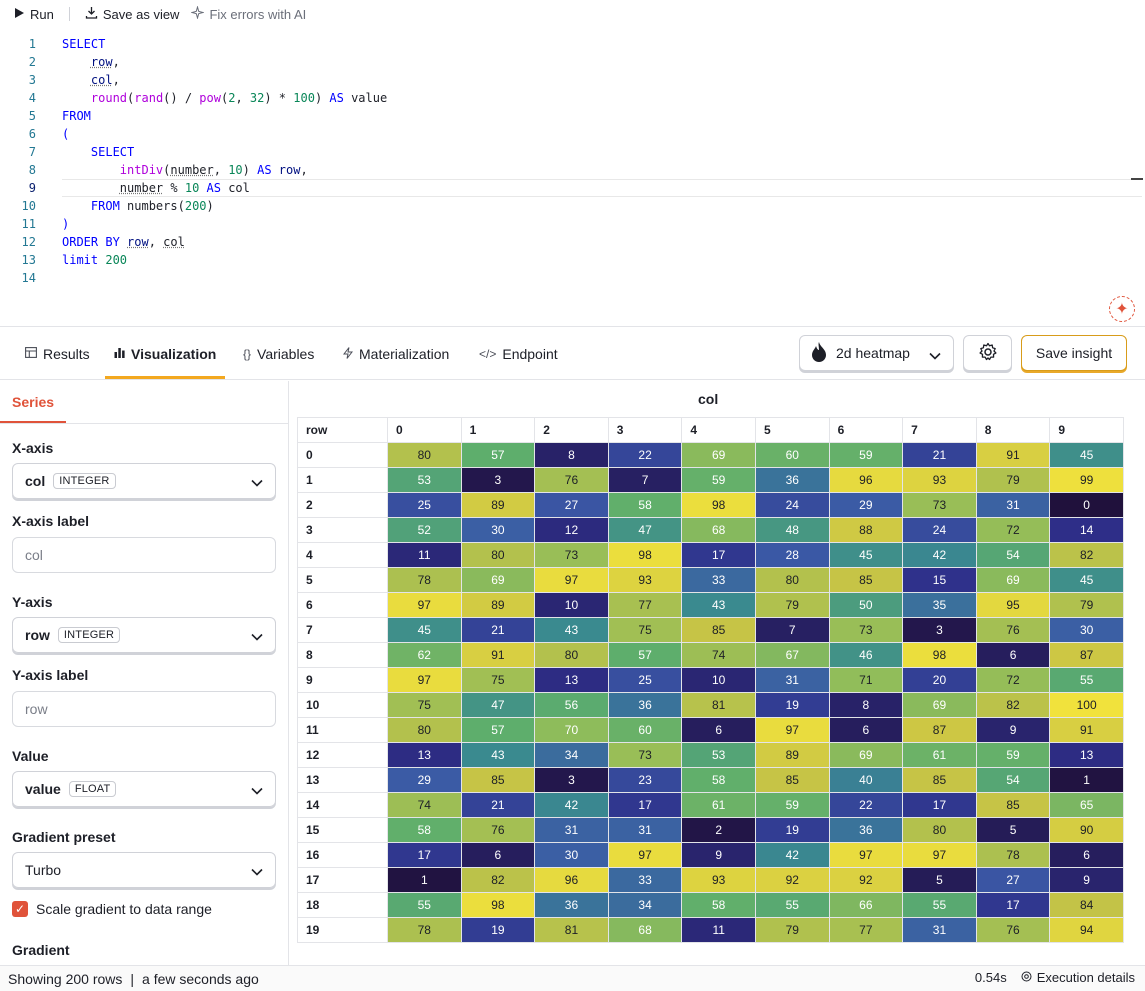  I want to click on heatmap-cell: 54, so click(1013, 555).